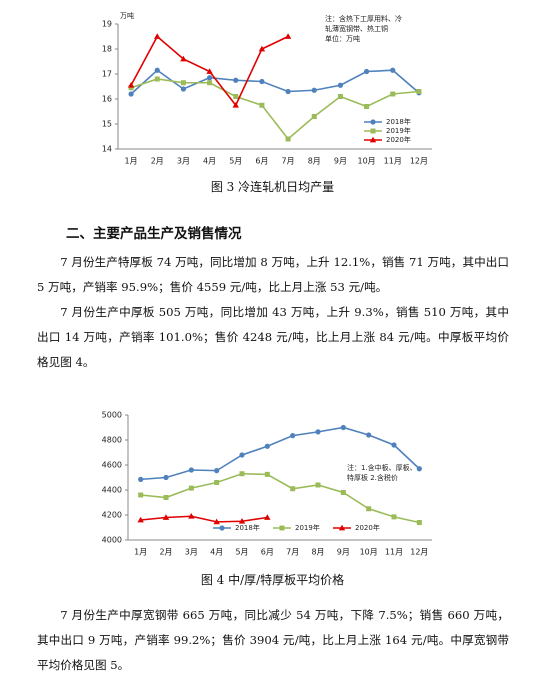 Image resolution: width=545 pixels, height=691 pixels. Describe the element at coordinates (107, 49) in the screenshot. I see `y-tick-label: 18` at that location.